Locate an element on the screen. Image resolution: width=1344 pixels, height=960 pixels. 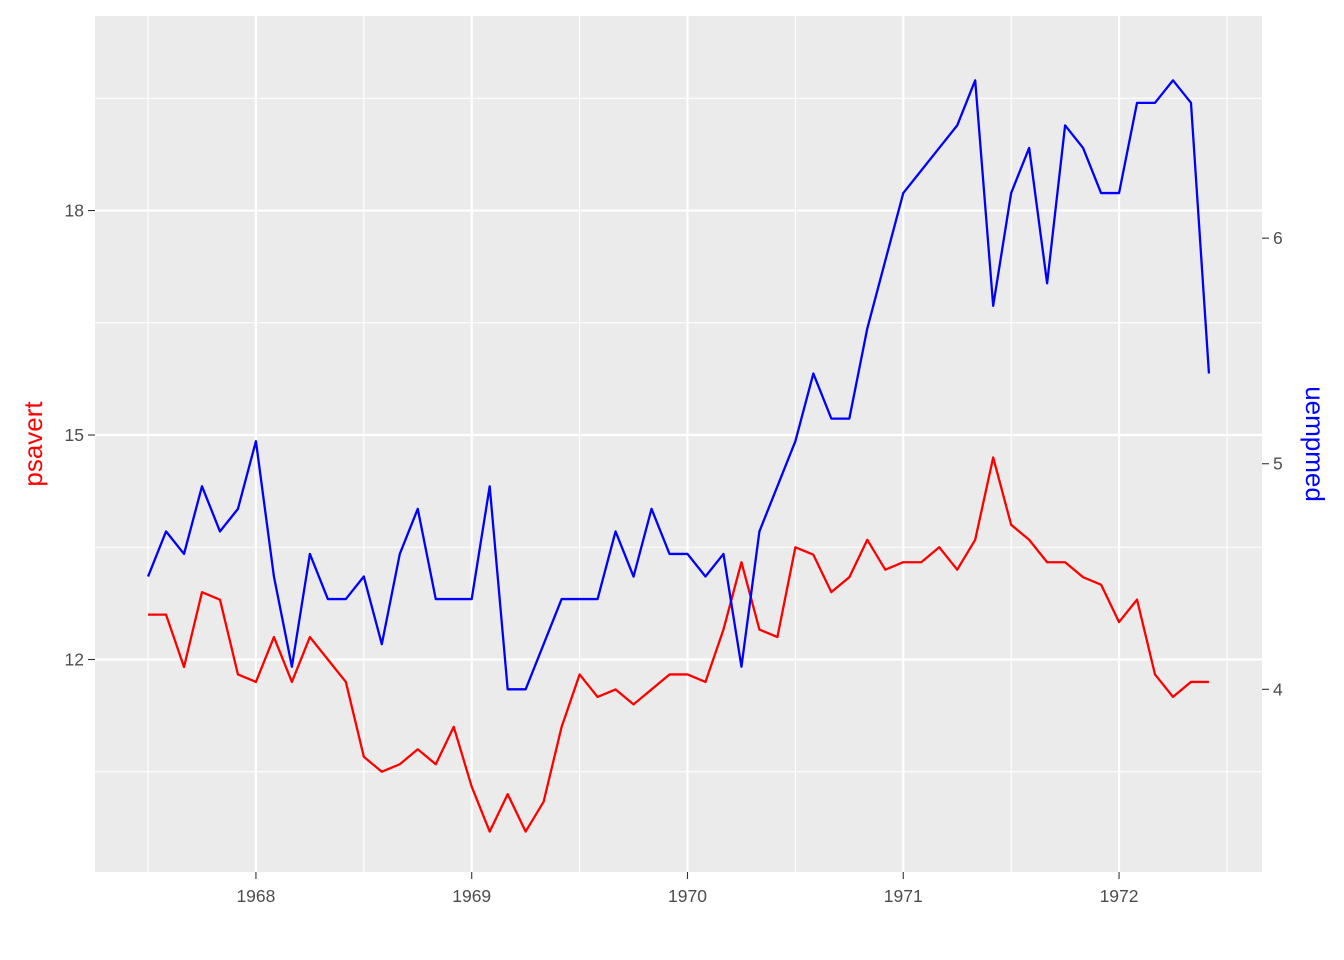
y-axis-left-title: psavert is located at coordinates (33, 444).